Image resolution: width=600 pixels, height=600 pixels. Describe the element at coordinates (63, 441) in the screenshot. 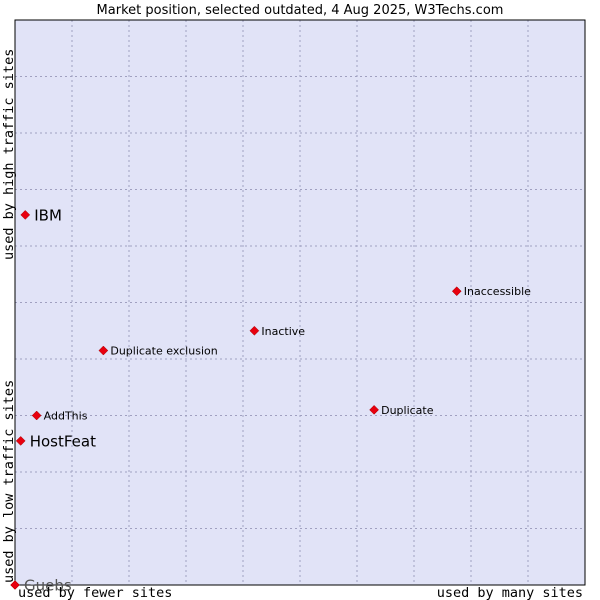

I see `data-point-label: HostFeat` at that location.